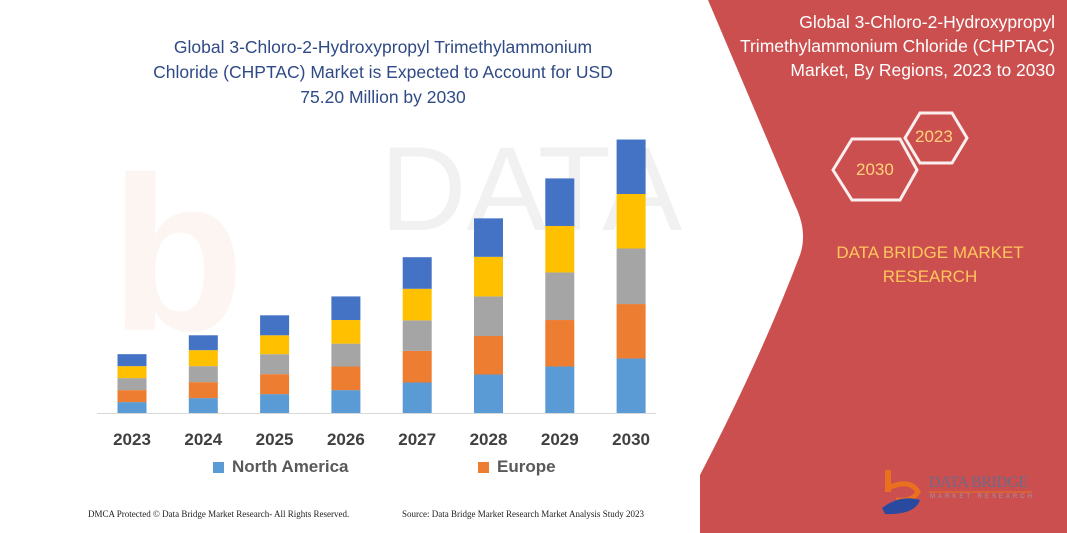  I want to click on bar-segment-2030-north-america, so click(631, 385).